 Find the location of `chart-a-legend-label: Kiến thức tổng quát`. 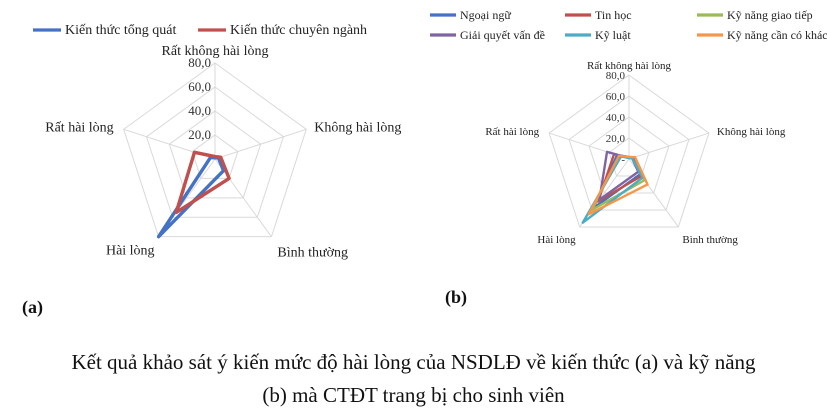

chart-a-legend-label: Kiến thức tổng quát is located at coordinates (121, 30).